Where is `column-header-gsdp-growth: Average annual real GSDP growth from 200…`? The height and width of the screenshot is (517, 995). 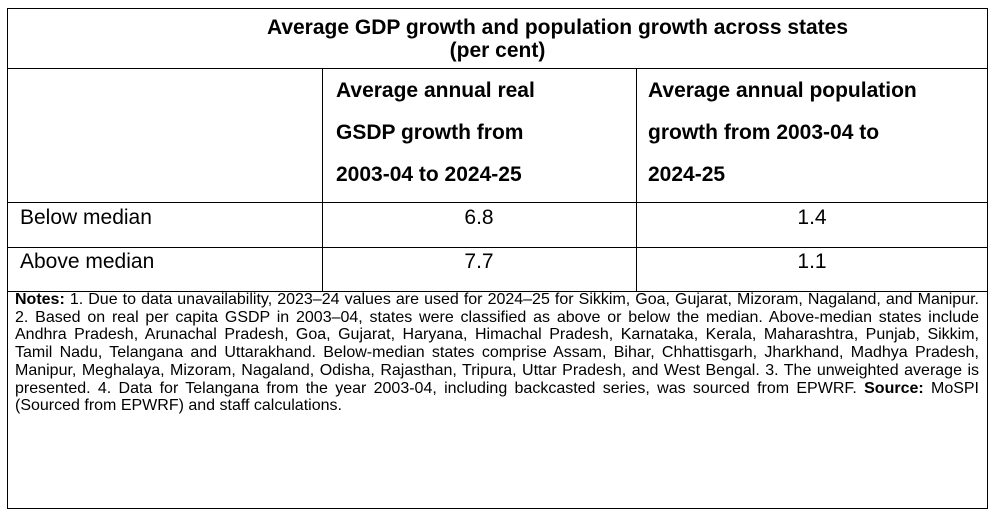 column-header-gsdp-growth: Average annual real GSDP growth from 200… is located at coordinates (481, 133).